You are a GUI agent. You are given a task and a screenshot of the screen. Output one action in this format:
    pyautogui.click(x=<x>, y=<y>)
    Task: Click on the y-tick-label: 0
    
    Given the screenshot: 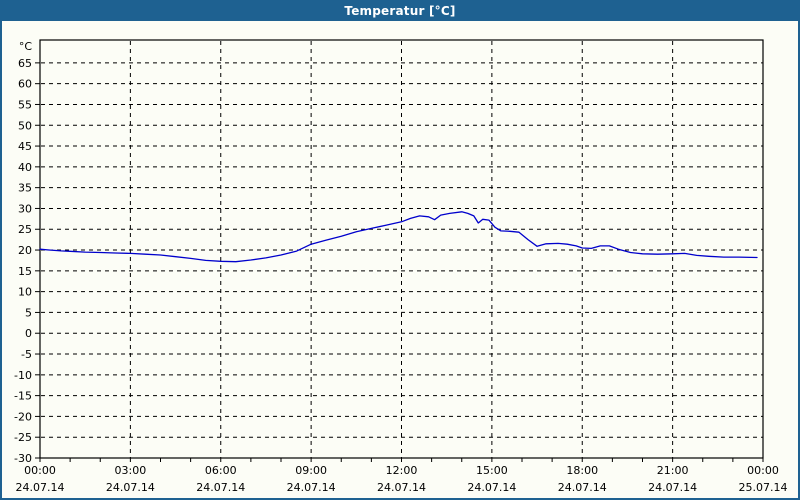 What is the action you would take?
    pyautogui.click(x=28, y=333)
    